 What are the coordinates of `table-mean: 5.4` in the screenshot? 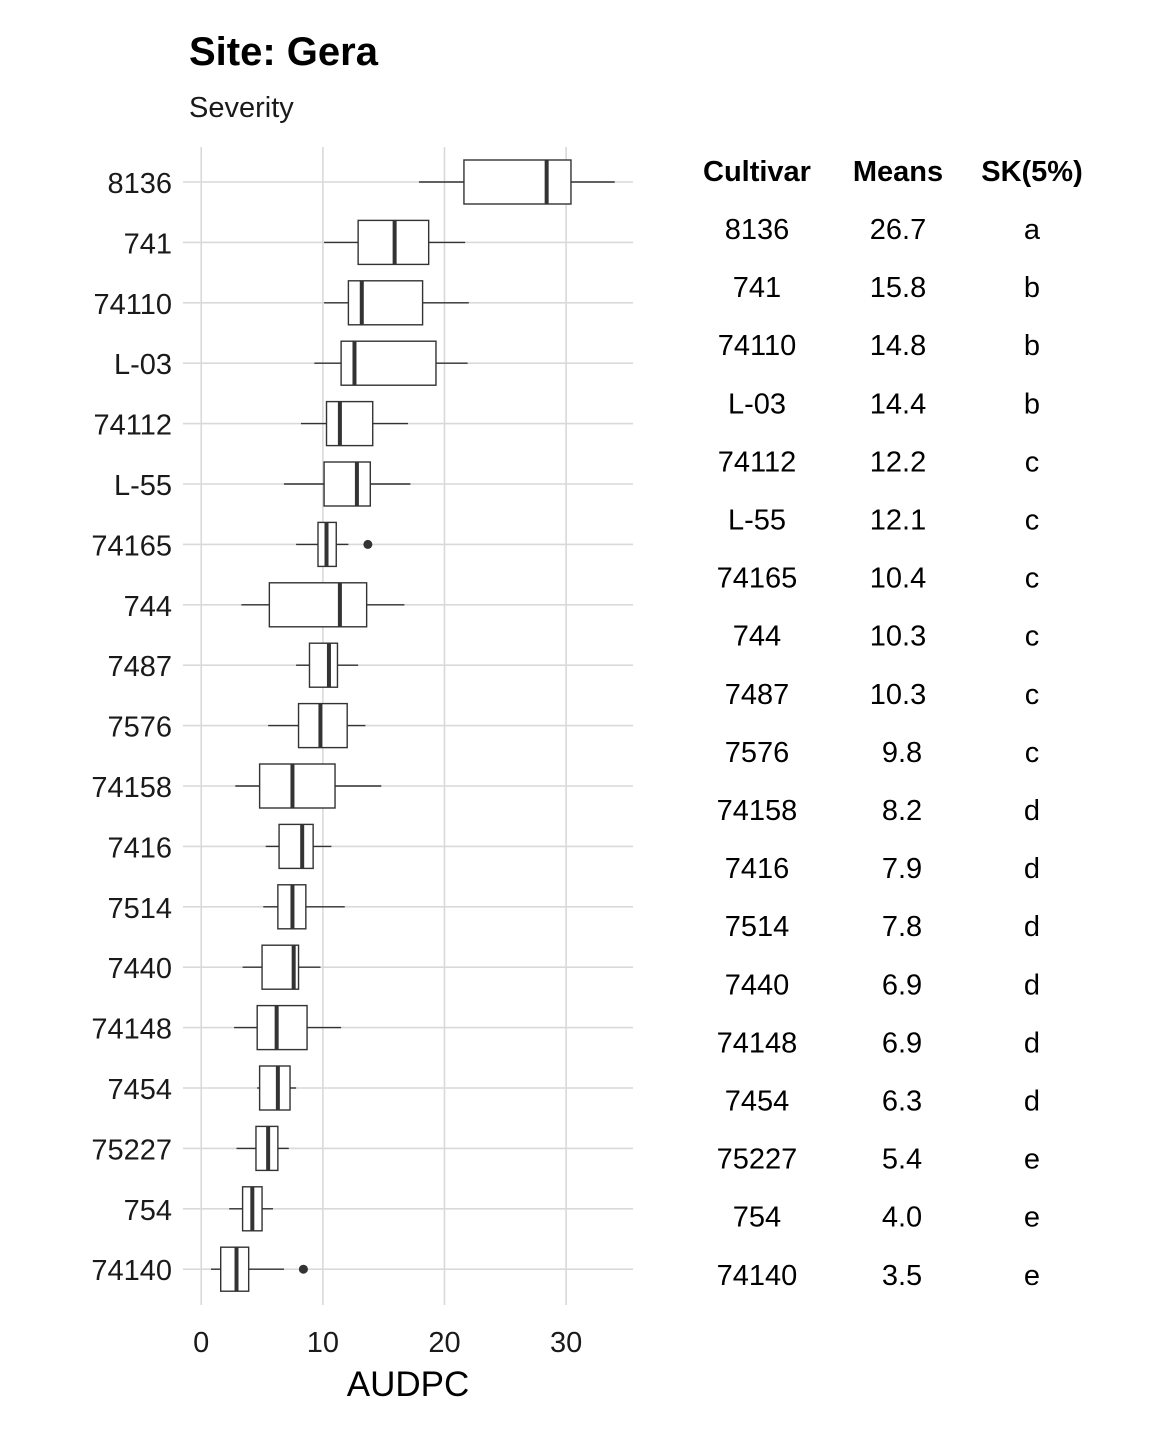 It's located at (902, 1160).